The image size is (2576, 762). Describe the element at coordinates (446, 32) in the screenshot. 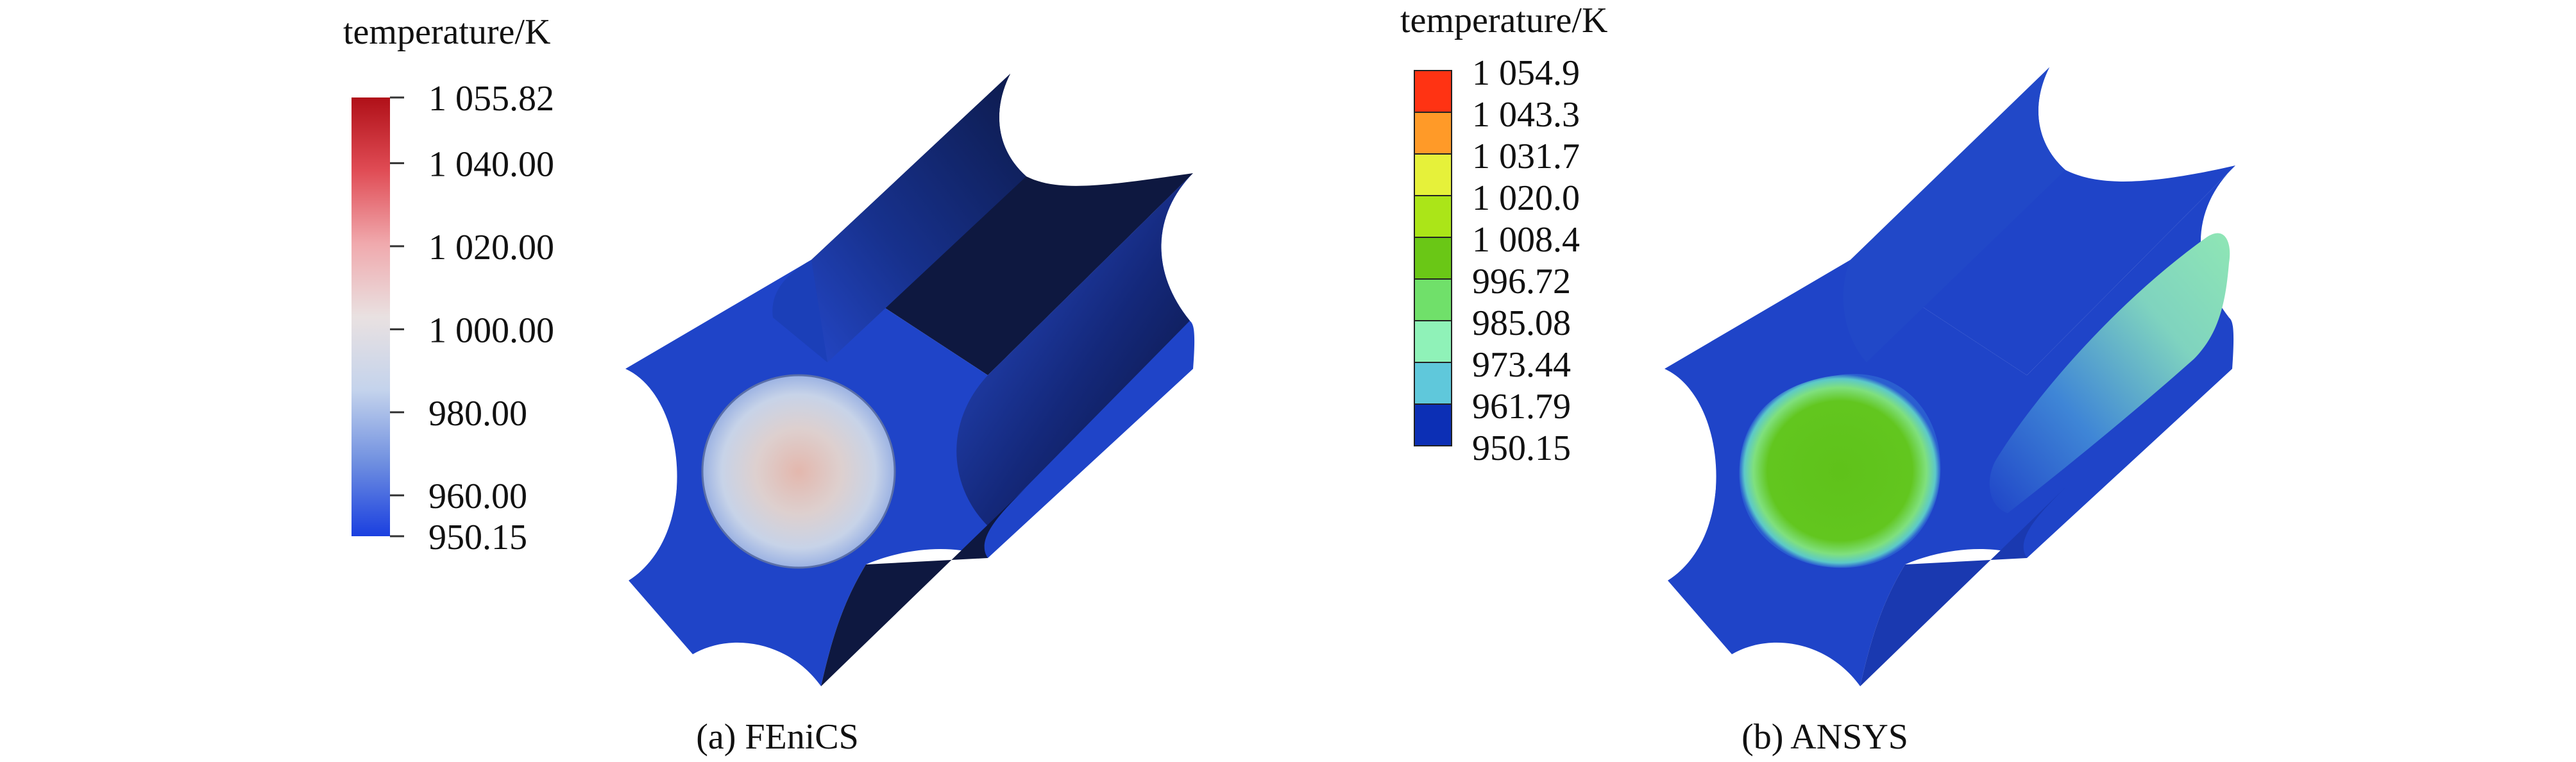

I see `fenics-legend-title: temperature/K` at that location.